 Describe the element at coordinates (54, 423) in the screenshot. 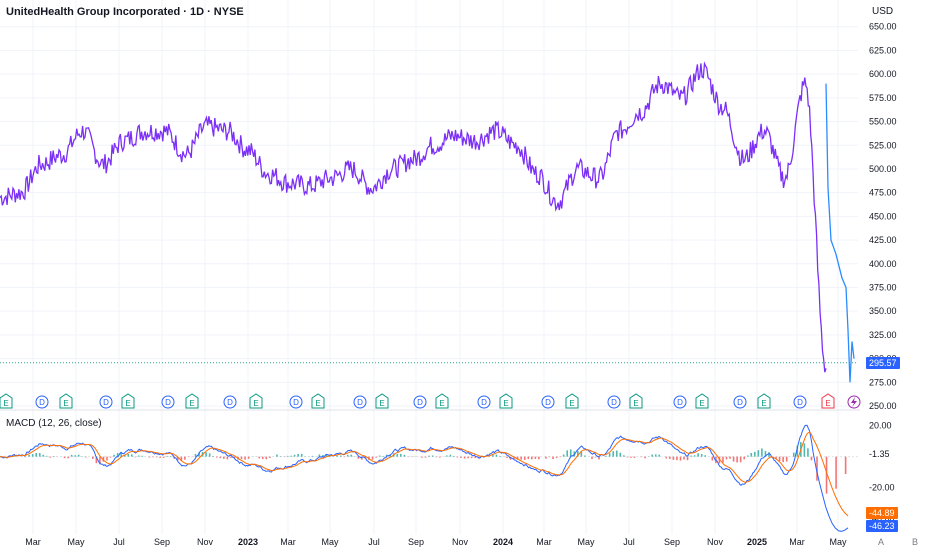

I see `macd-indicator-label: MACD (12, 26, close)` at that location.